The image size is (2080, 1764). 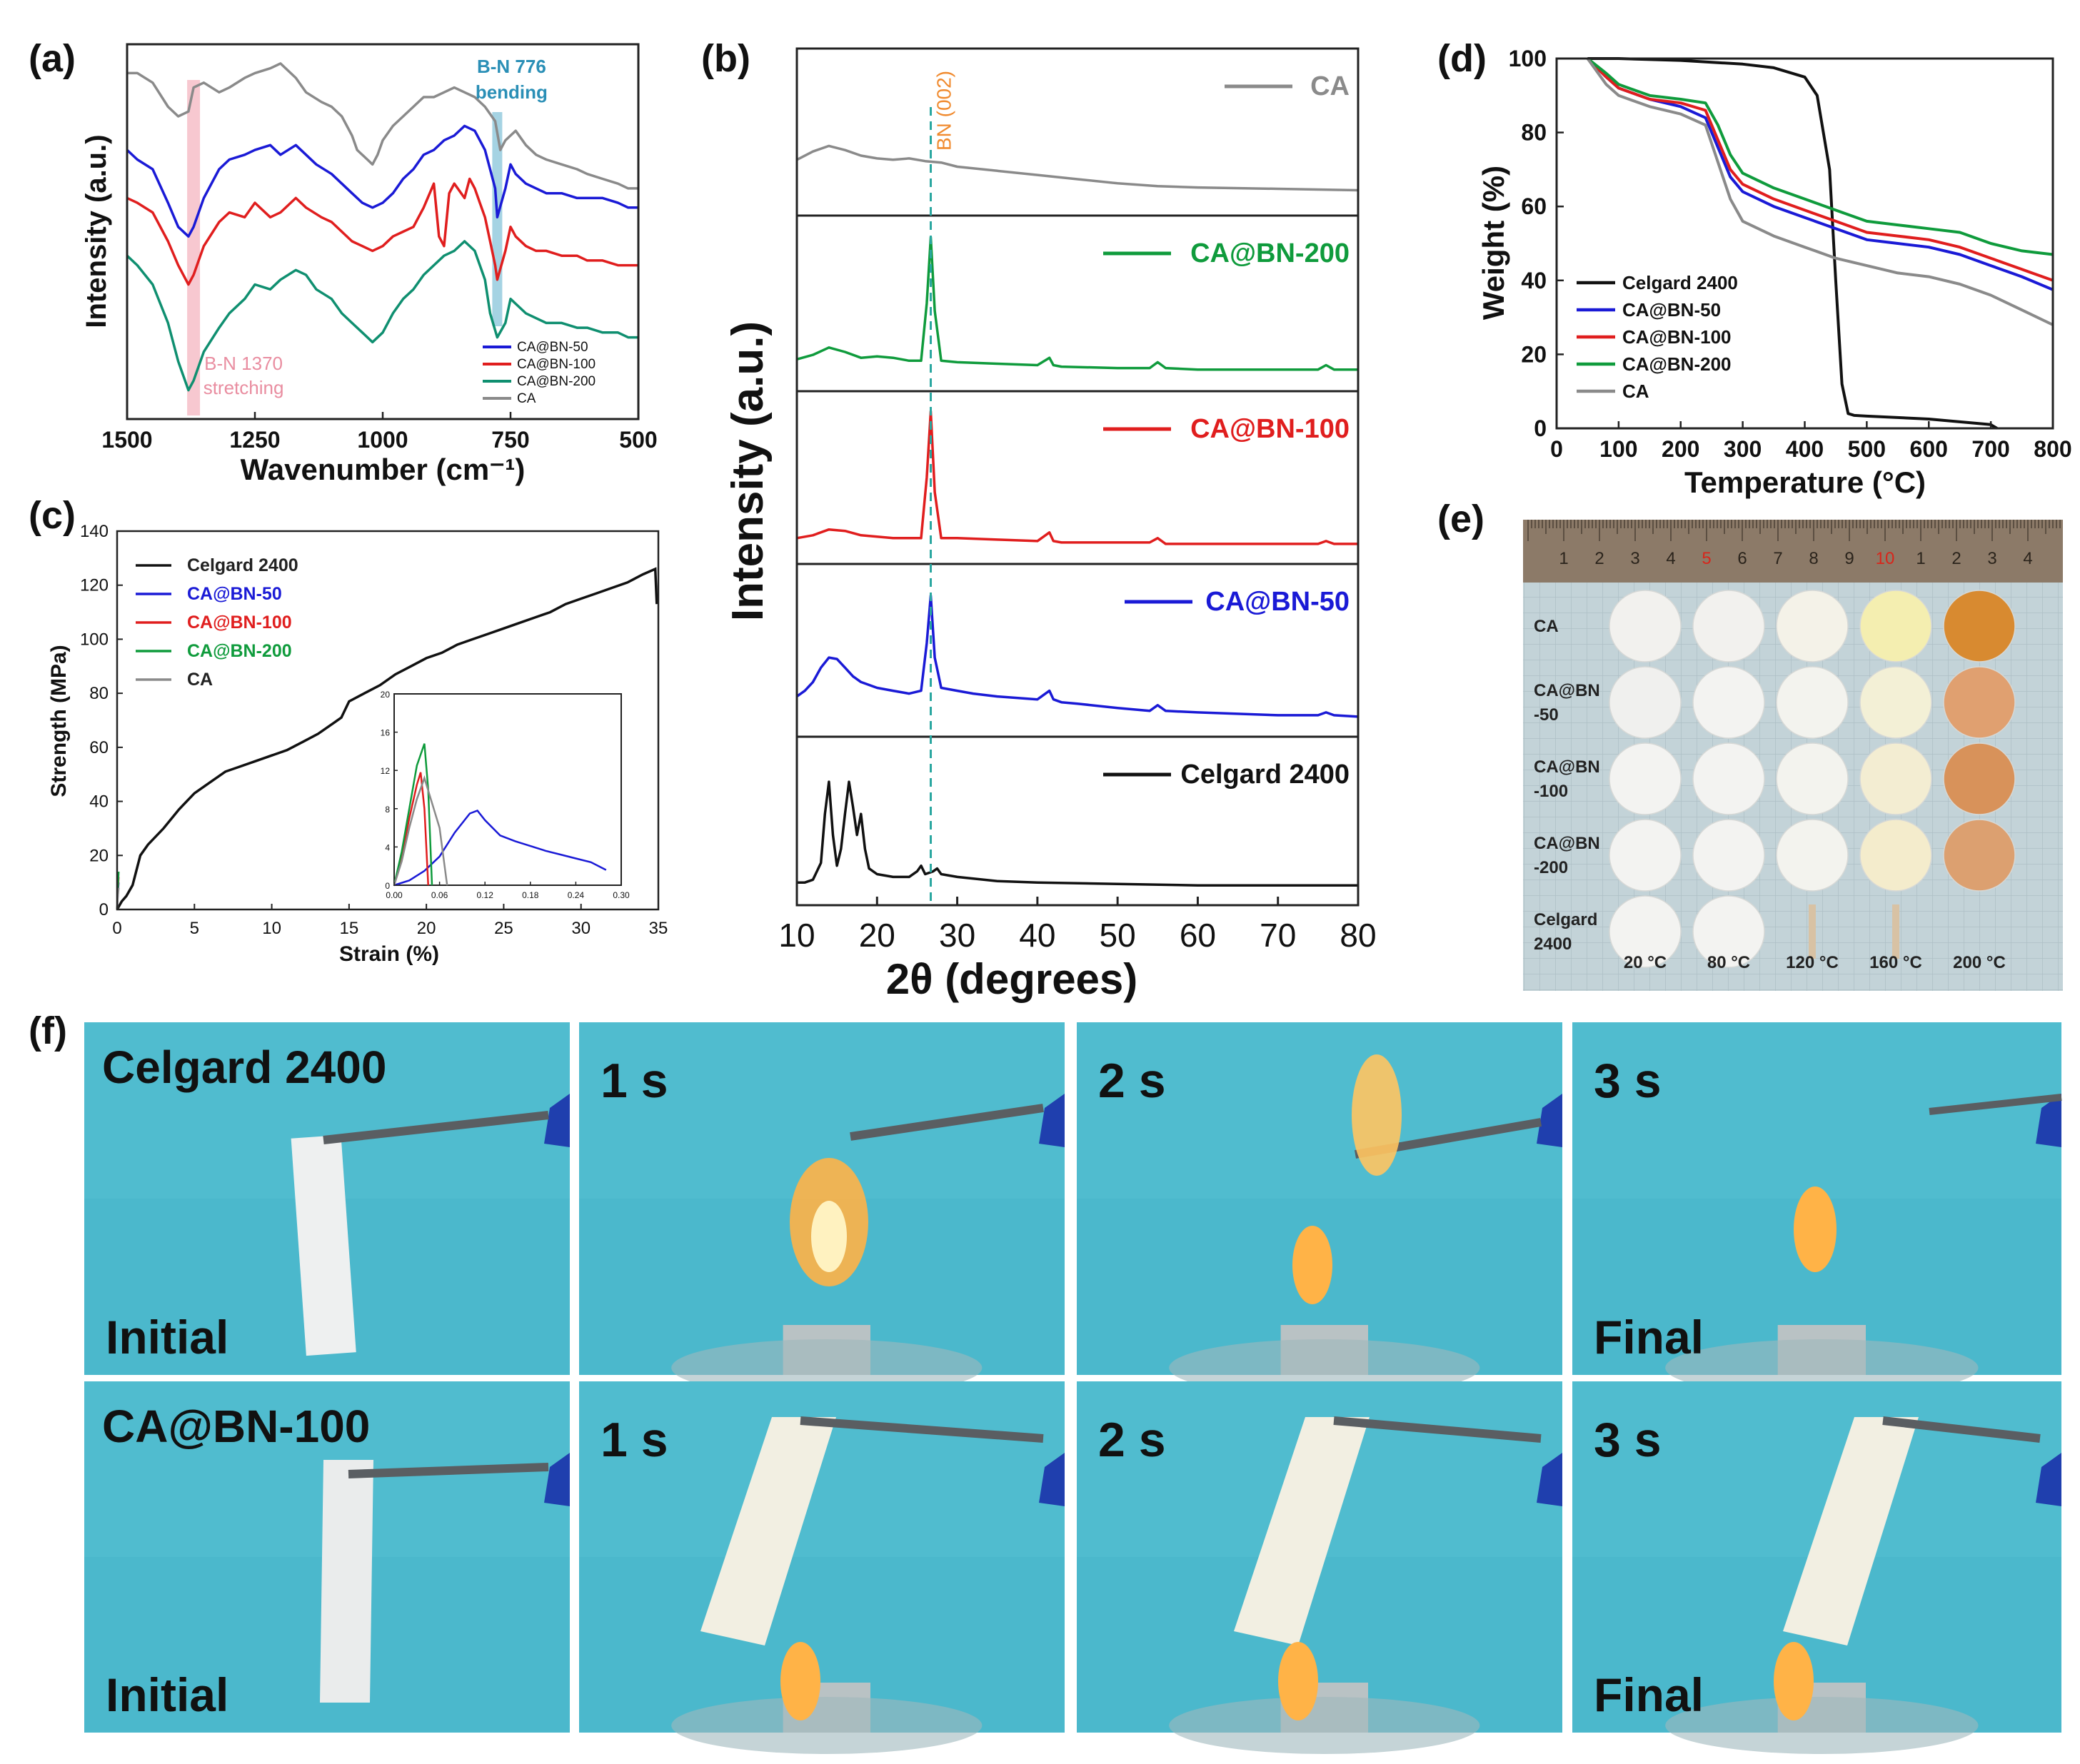 What do you see at coordinates (530, 895) in the screenshot?
I see `inset-x-tick-label: 0.18` at bounding box center [530, 895].